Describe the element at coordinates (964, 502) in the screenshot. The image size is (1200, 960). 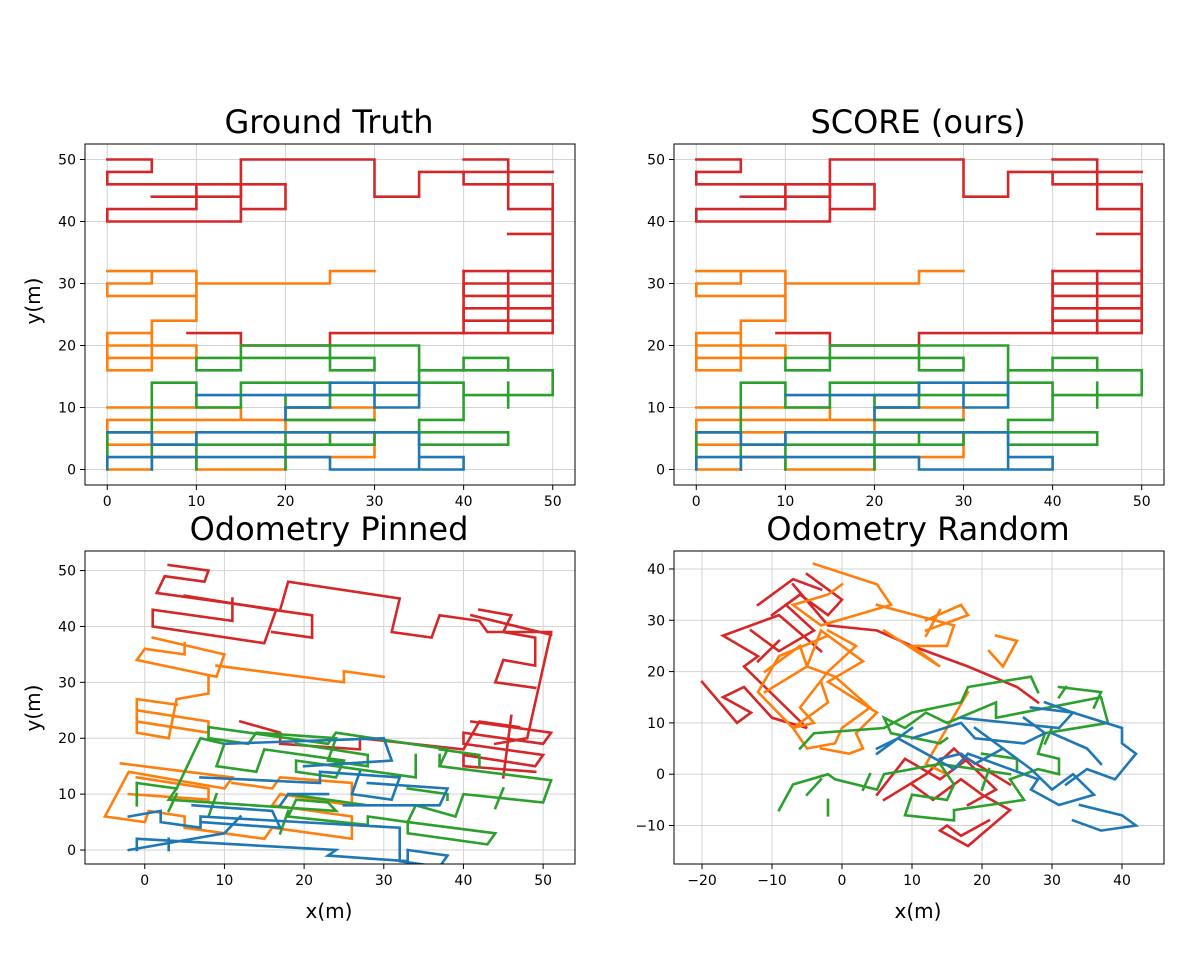
I see `x-tick-label: 30` at that location.